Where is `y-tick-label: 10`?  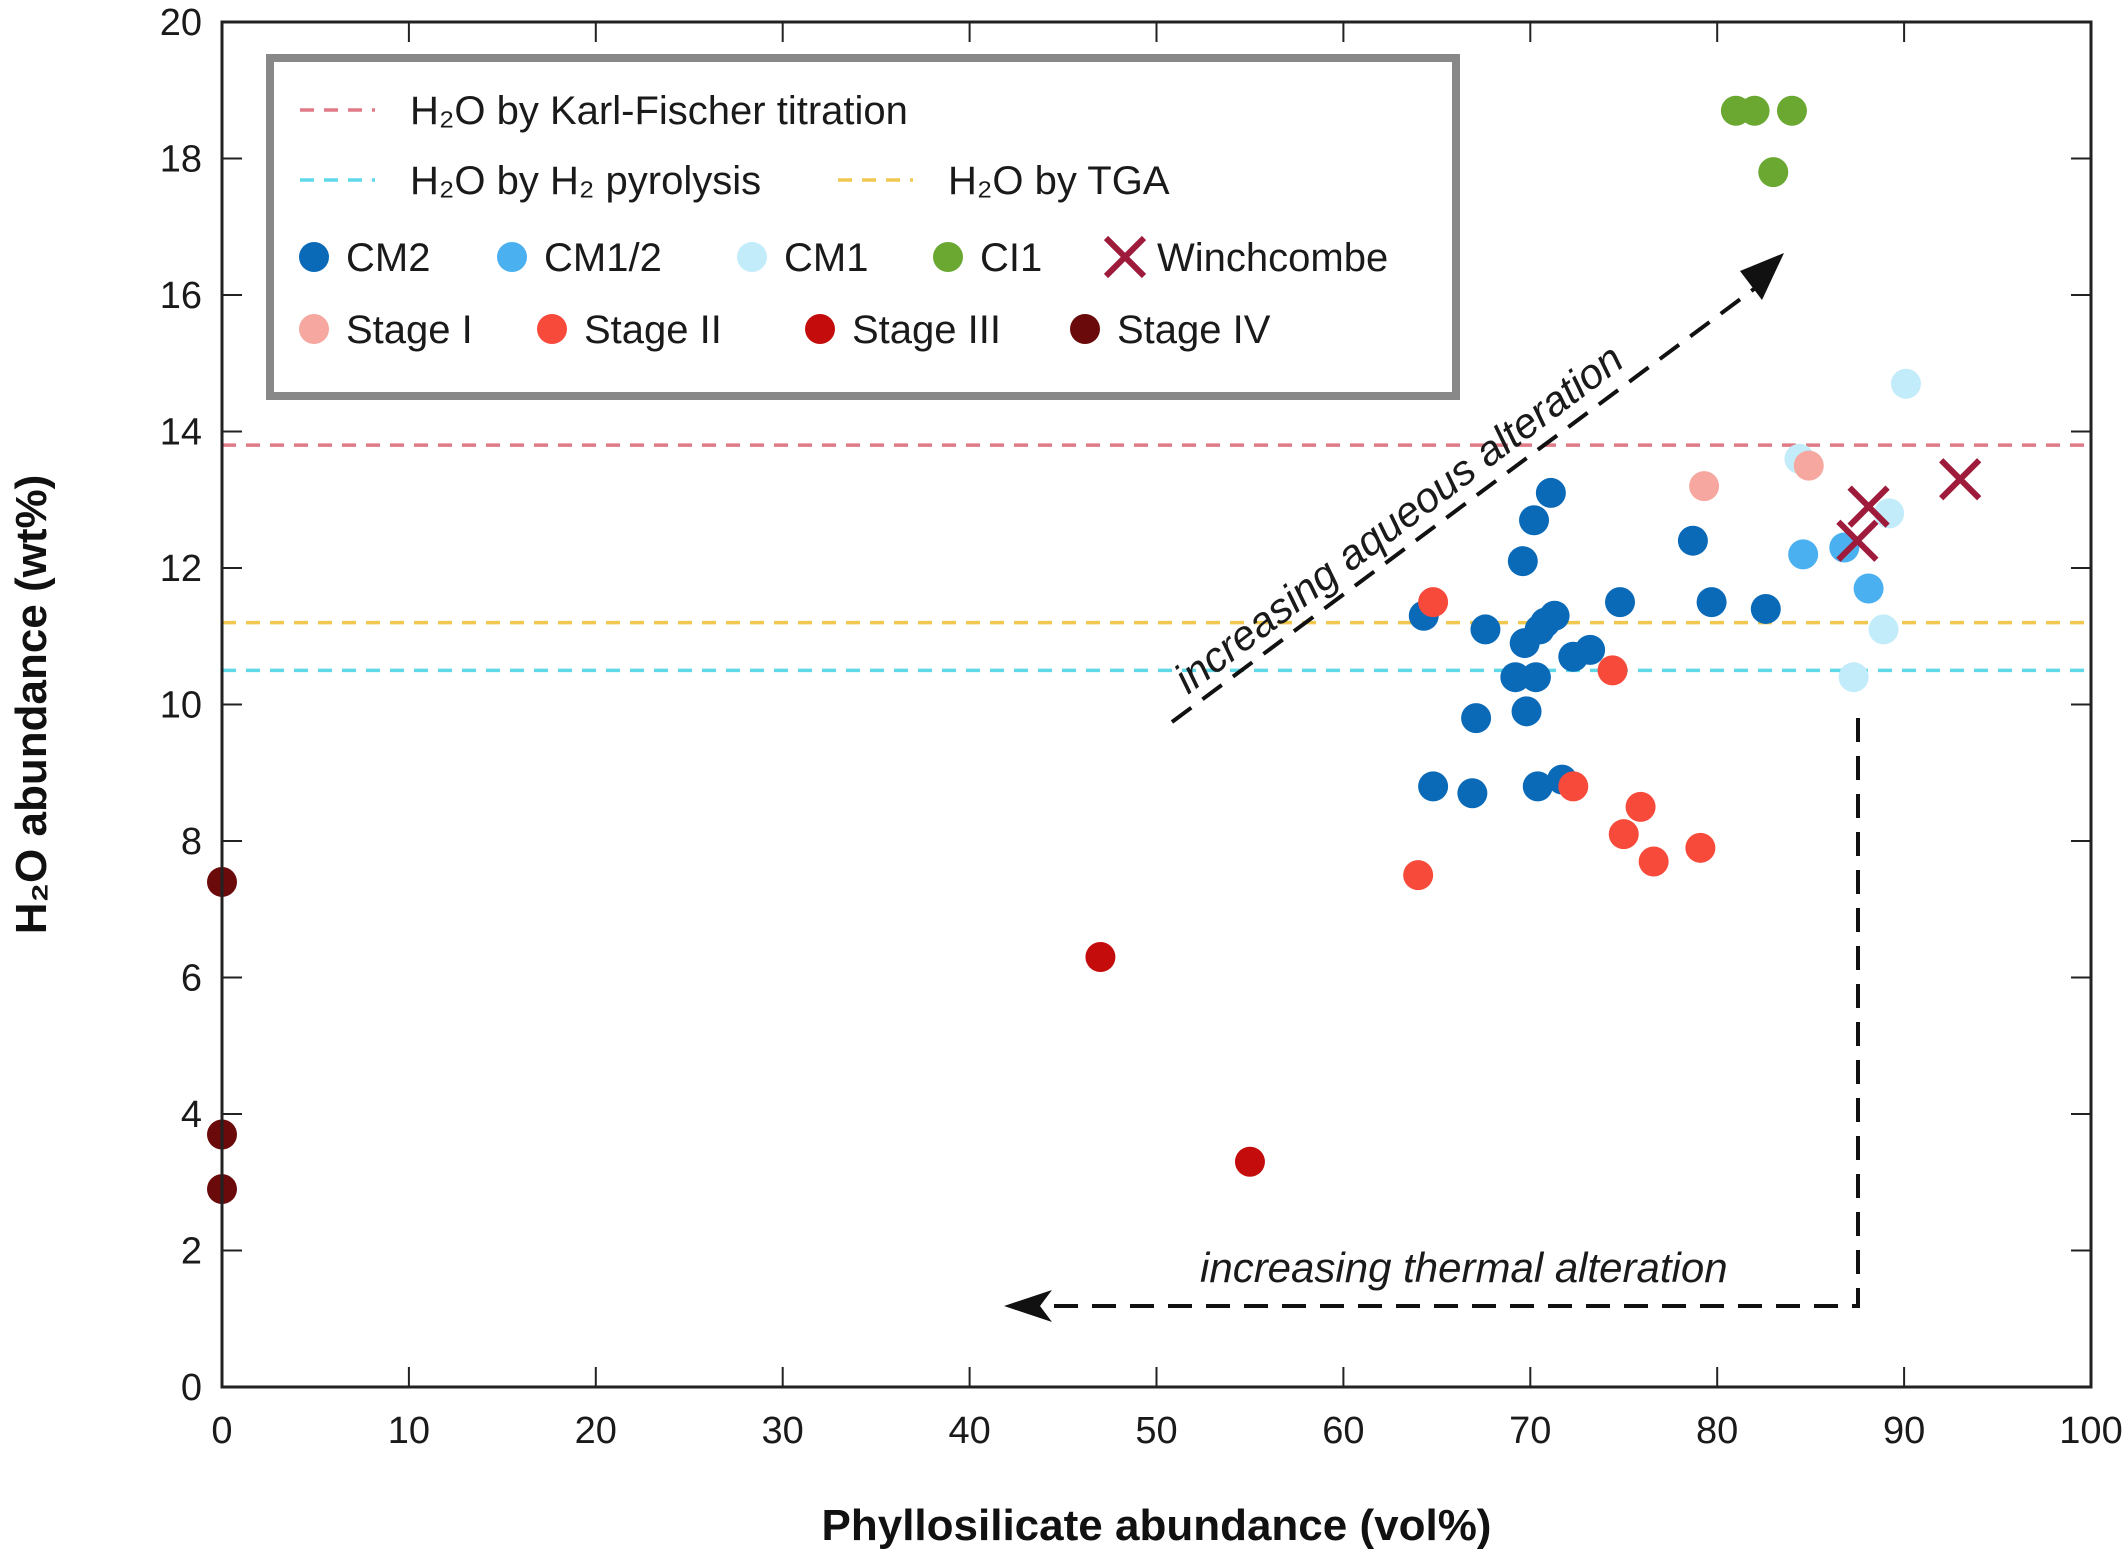
y-tick-label: 10 is located at coordinates (181, 706).